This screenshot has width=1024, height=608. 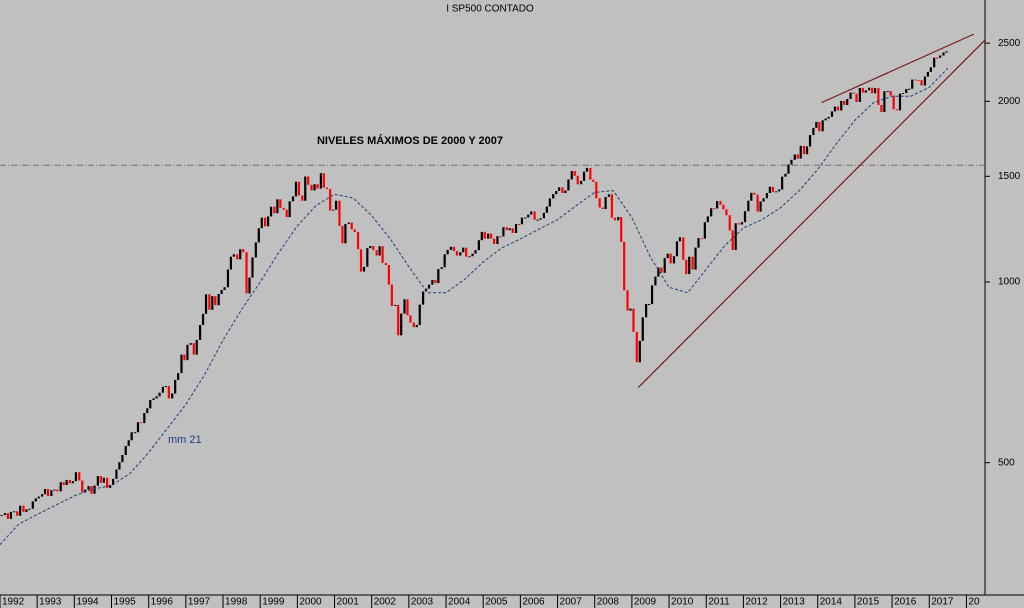 What do you see at coordinates (868, 602) in the screenshot?
I see `x-tick-label: 2015` at bounding box center [868, 602].